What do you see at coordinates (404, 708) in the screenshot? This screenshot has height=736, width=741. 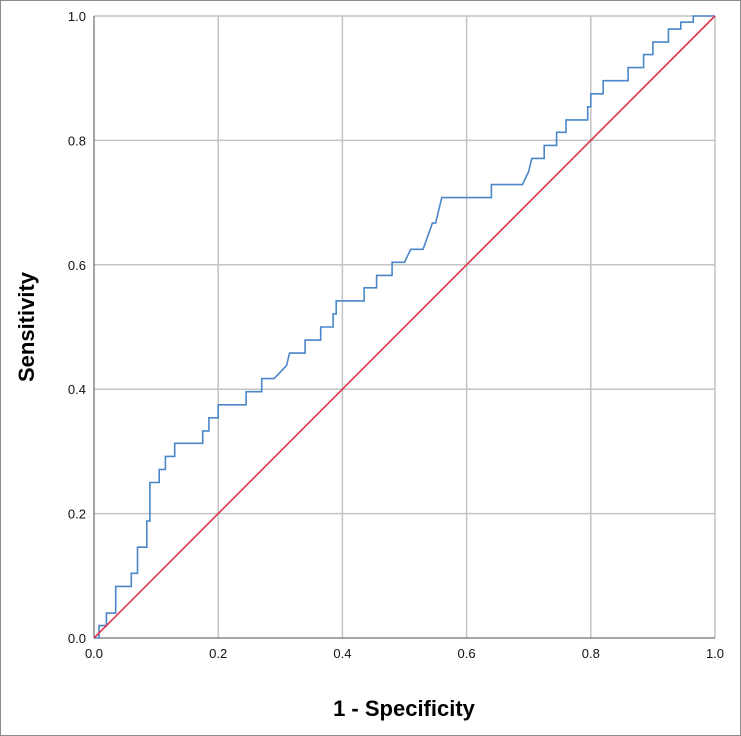 I see `x-axis-title: 1 - Specificity` at bounding box center [404, 708].